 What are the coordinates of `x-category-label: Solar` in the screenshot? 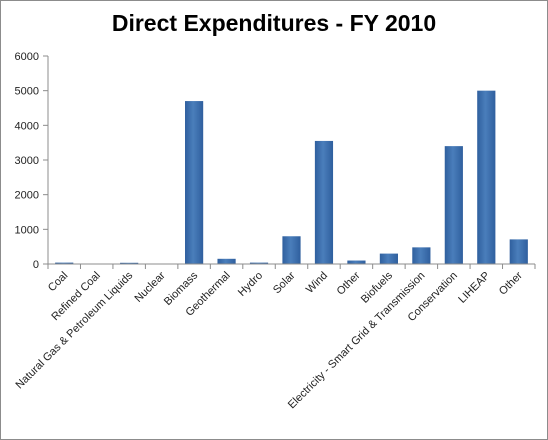 It's located at (284, 282).